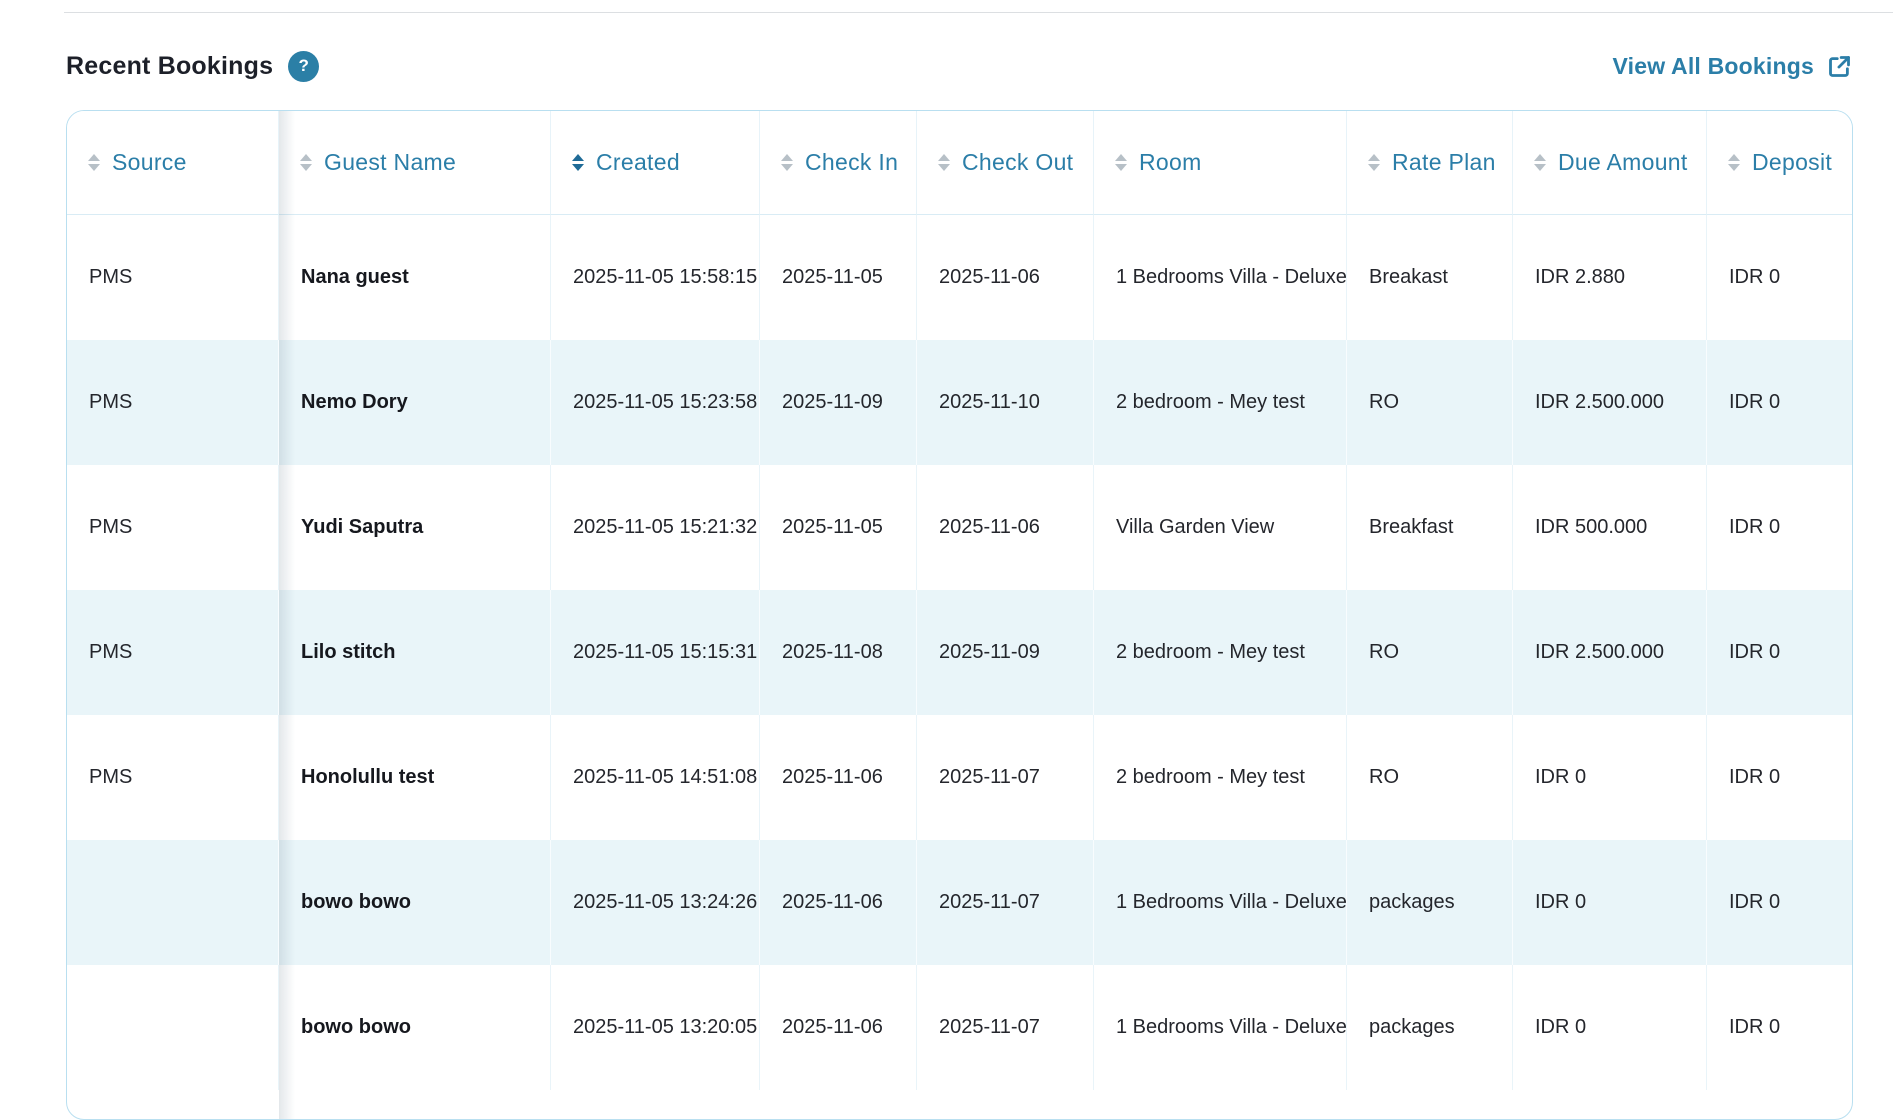 This screenshot has width=1893, height=1120. Describe the element at coordinates (959, 66) in the screenshot. I see `section-header: Recent Bookings ? View All Bookings` at that location.